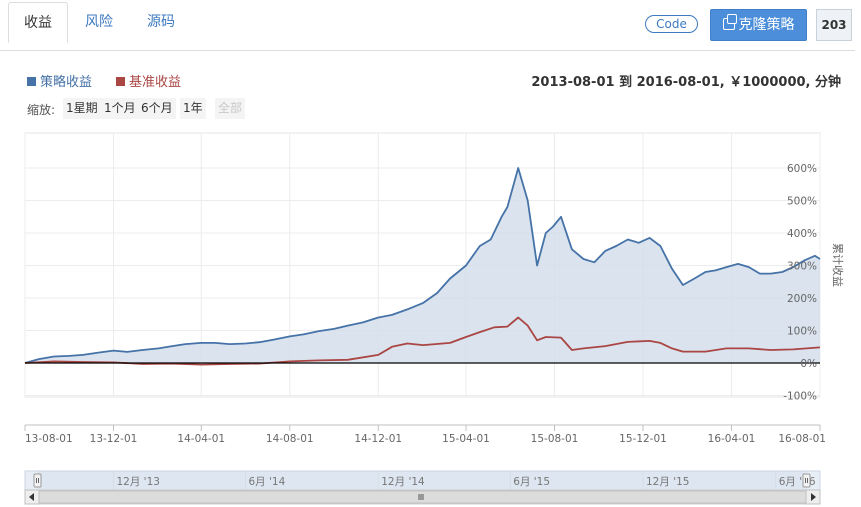 The height and width of the screenshot is (507, 861). Describe the element at coordinates (531, 482) in the screenshot. I see `navigator-label: 6月 '15` at that location.